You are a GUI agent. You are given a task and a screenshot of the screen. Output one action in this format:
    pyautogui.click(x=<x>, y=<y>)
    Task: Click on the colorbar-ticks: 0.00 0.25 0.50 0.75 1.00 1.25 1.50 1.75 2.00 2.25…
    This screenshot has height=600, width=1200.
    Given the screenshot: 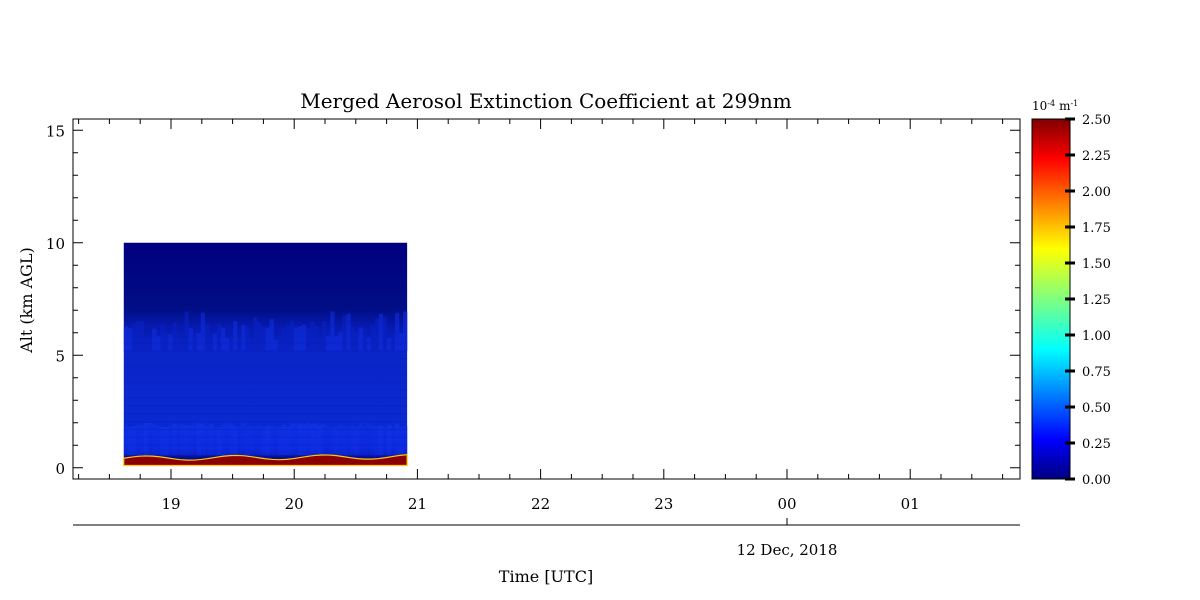 What is the action you would take?
    pyautogui.click(x=1088, y=300)
    